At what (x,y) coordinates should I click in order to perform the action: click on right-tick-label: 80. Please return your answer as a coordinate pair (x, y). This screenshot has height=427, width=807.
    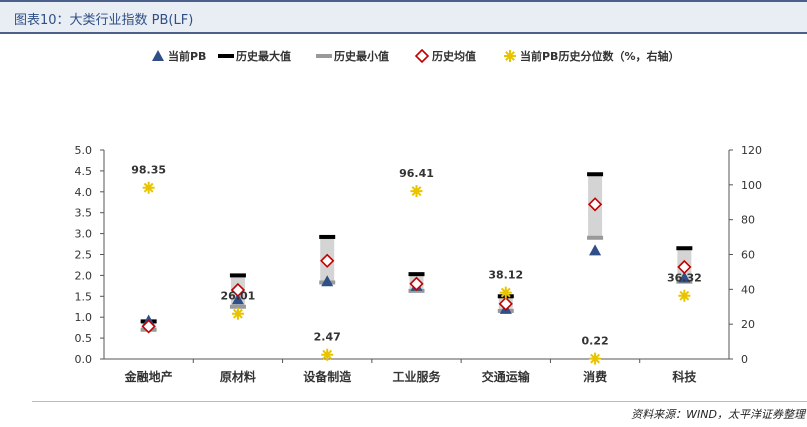
    Looking at the image, I should click on (748, 220).